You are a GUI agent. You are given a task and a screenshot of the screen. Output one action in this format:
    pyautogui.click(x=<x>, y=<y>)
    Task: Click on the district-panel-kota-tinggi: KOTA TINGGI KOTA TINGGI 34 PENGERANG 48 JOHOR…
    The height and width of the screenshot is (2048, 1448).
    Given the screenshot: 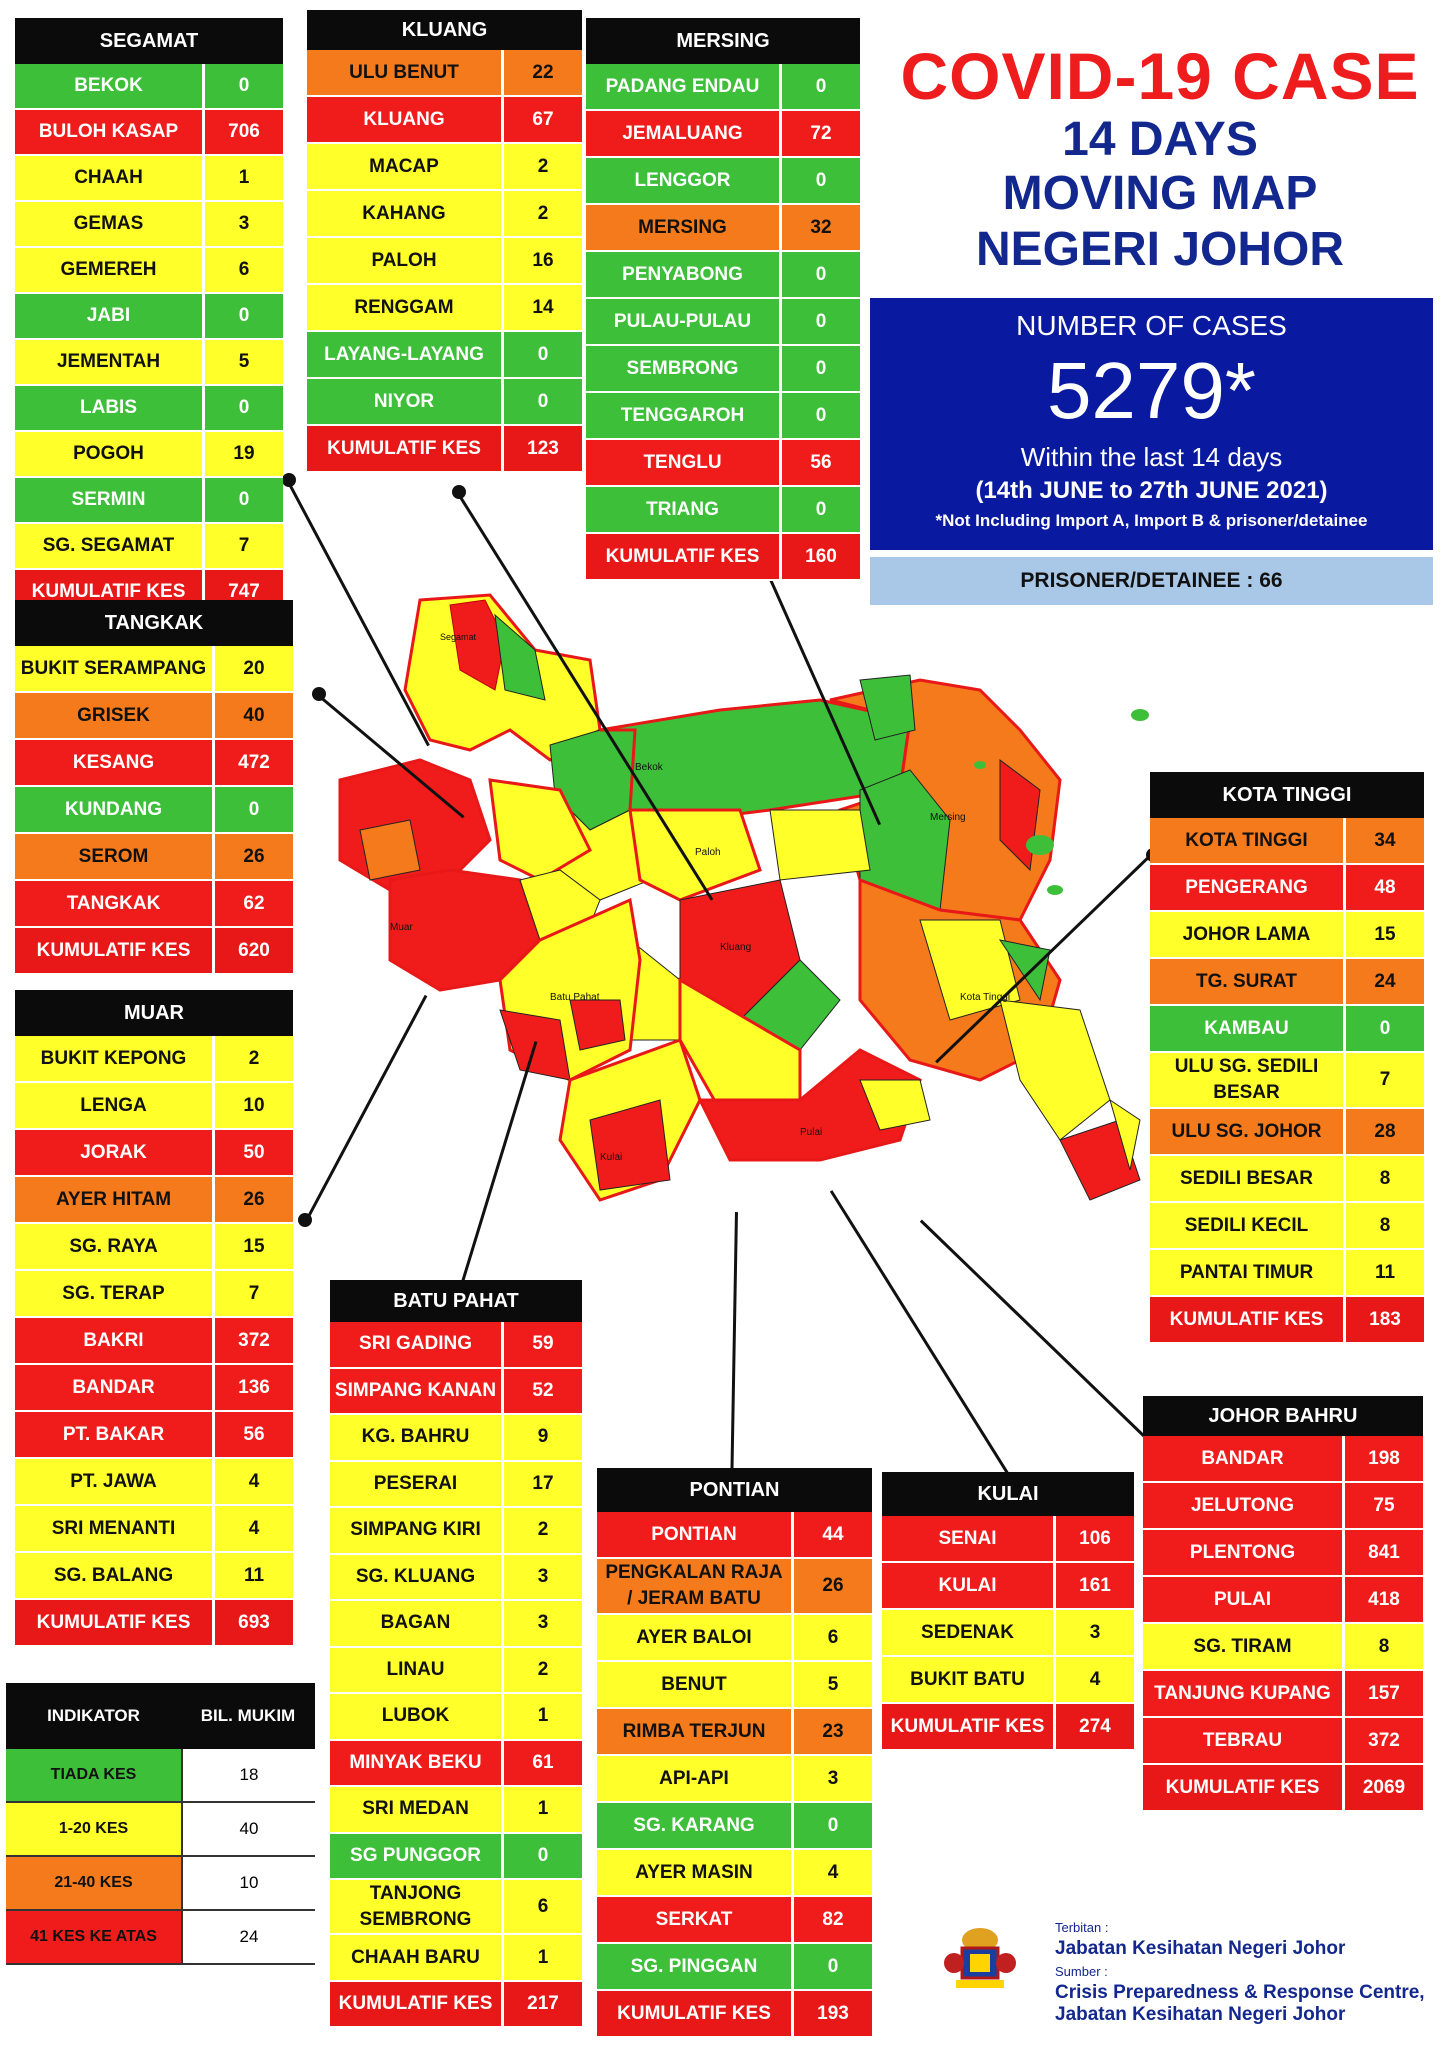 What is the action you would take?
    pyautogui.click(x=1287, y=1058)
    